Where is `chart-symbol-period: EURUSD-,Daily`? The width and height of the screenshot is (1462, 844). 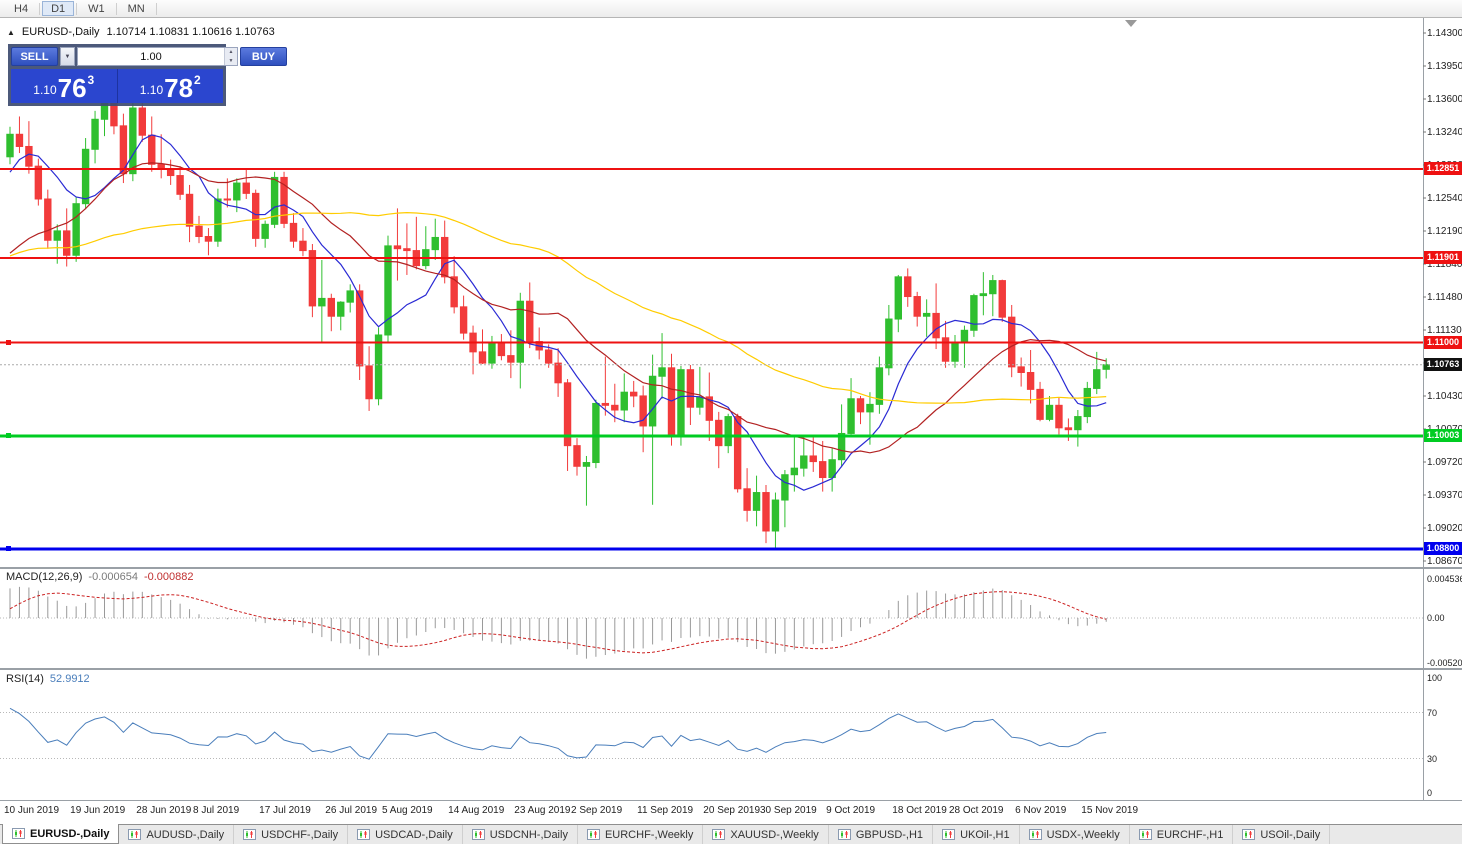 chart-symbol-period: EURUSD-,Daily is located at coordinates (60, 32).